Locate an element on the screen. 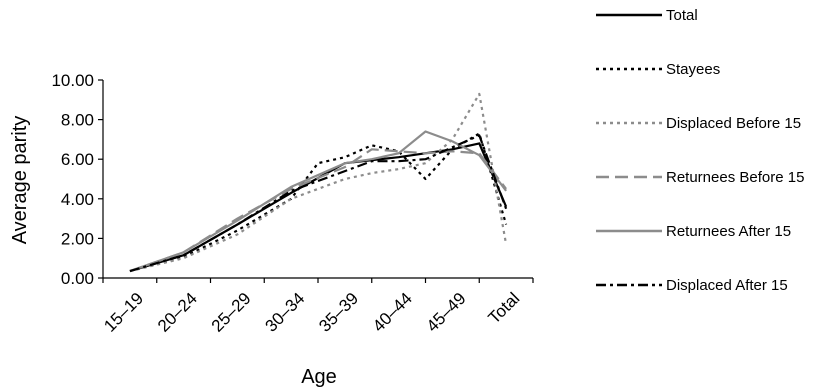  legend-label-displaced-after-15: Displaced After 15 is located at coordinates (727, 285).